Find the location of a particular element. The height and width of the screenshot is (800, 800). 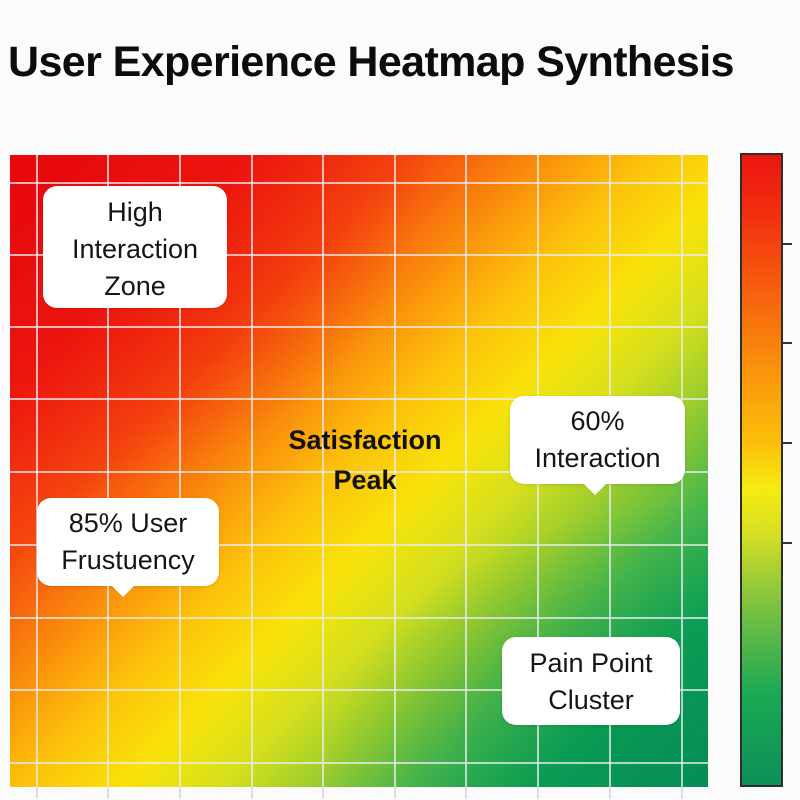

annotation-satisfaction-peak: Satisfaction Peak is located at coordinates (365, 460).